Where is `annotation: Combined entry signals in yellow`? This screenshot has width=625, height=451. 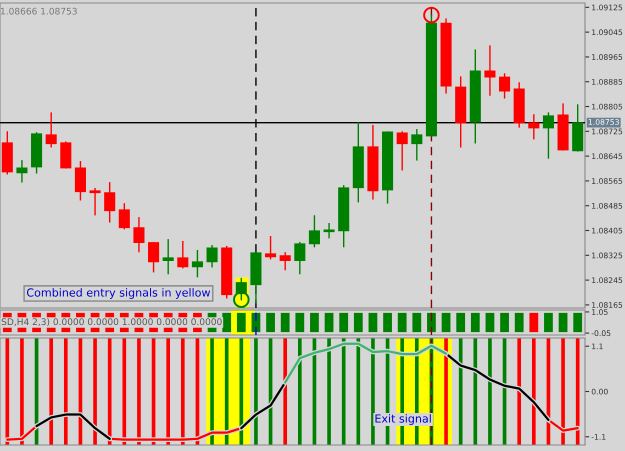
annotation: Combined entry signals in yellow is located at coordinates (118, 293).